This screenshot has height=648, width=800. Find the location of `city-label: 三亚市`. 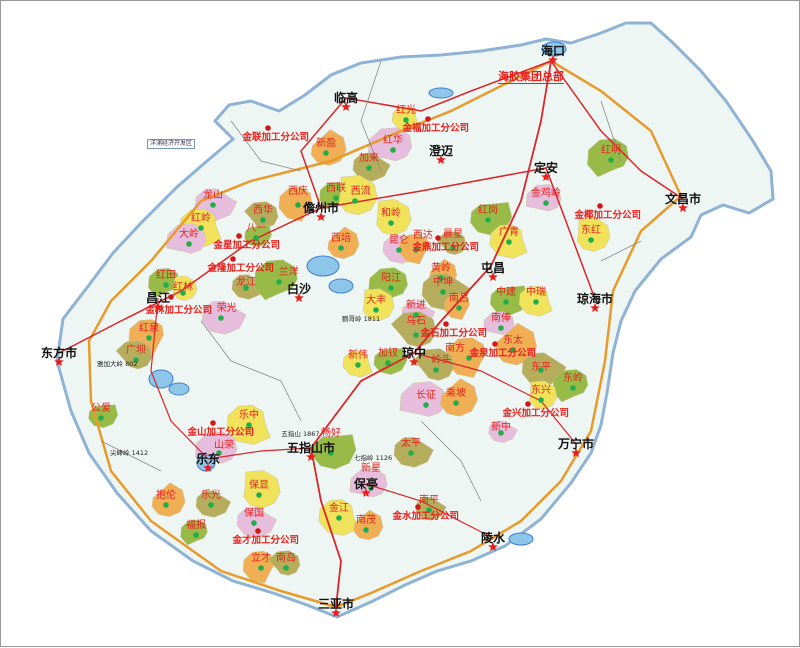

city-label: 三亚市 is located at coordinates (336, 604).